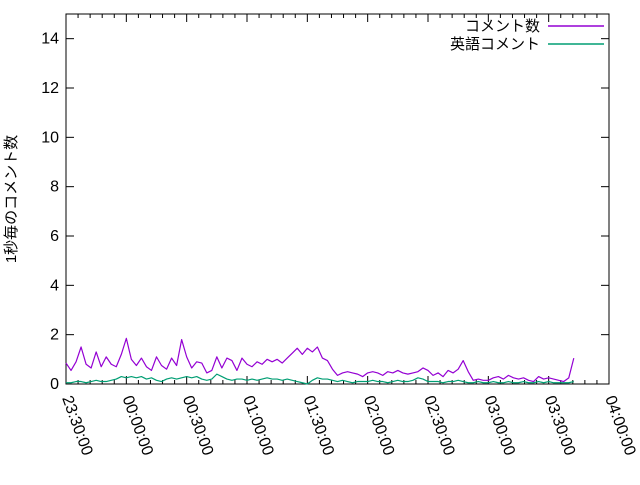 This screenshot has width=640, height=485. Describe the element at coordinates (50, 137) in the screenshot. I see `y-tick-label: 10` at that location.